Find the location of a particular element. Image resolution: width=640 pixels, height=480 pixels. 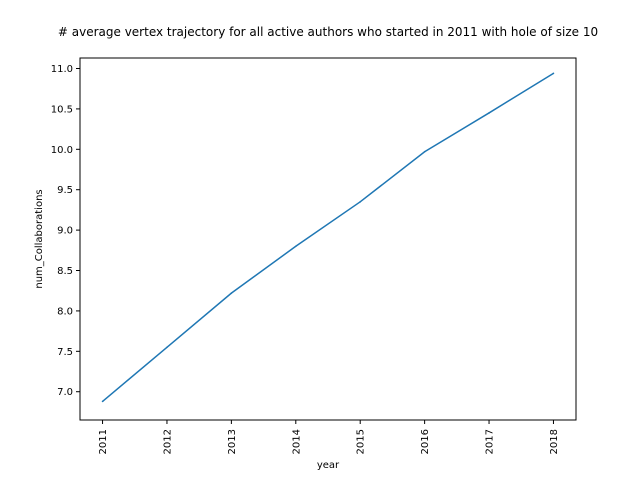

x-tick-label: 2012 is located at coordinates (167, 441).